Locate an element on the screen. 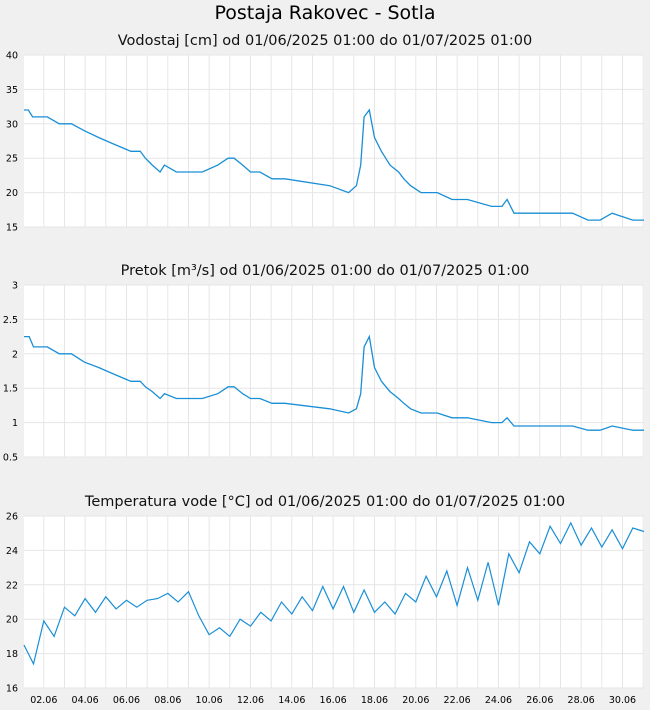 Image resolution: width=650 pixels, height=710 pixels. y-tick-label: 30 is located at coordinates (12, 124).